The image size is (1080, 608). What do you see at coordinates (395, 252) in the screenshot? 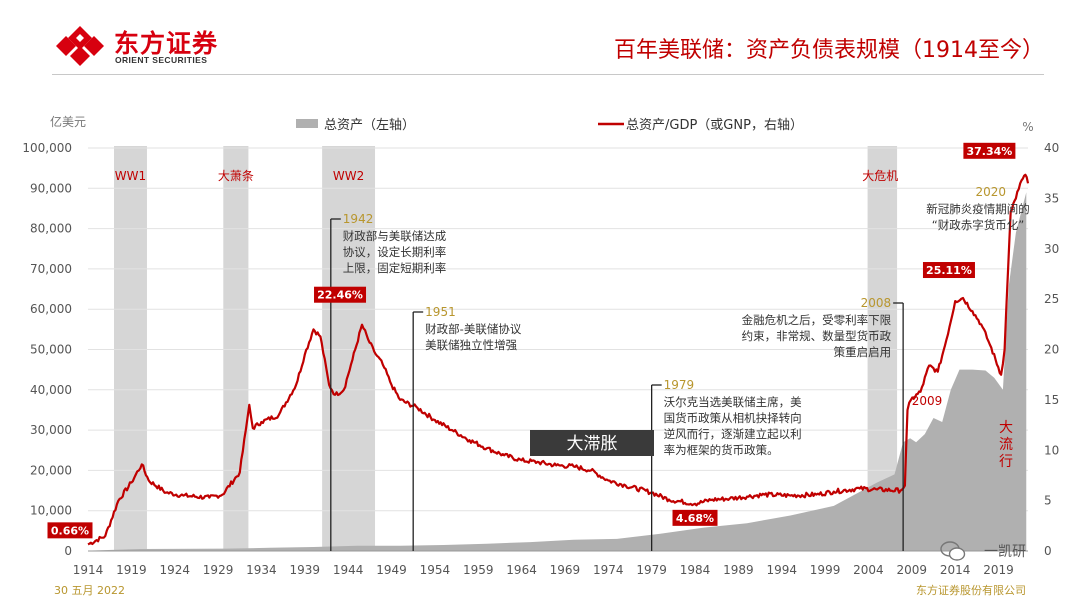
I see `event-text: 协议，设定长期利率` at bounding box center [395, 252].